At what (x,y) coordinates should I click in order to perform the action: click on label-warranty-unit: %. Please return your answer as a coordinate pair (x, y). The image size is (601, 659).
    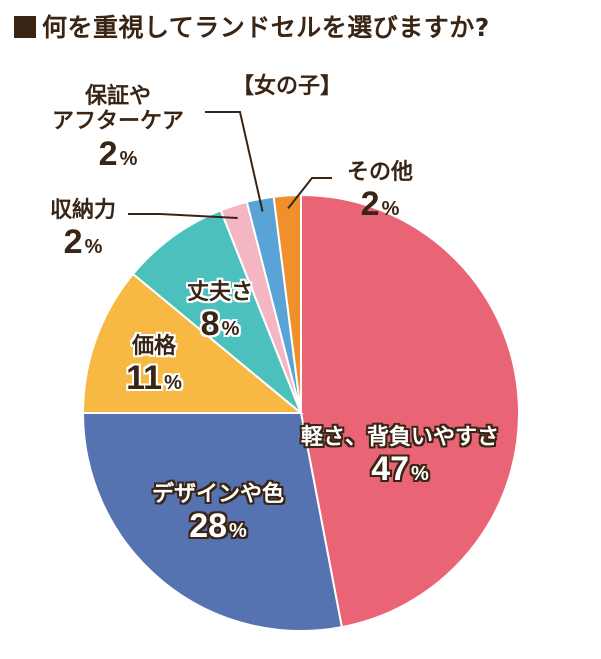
    Looking at the image, I should click on (128, 158).